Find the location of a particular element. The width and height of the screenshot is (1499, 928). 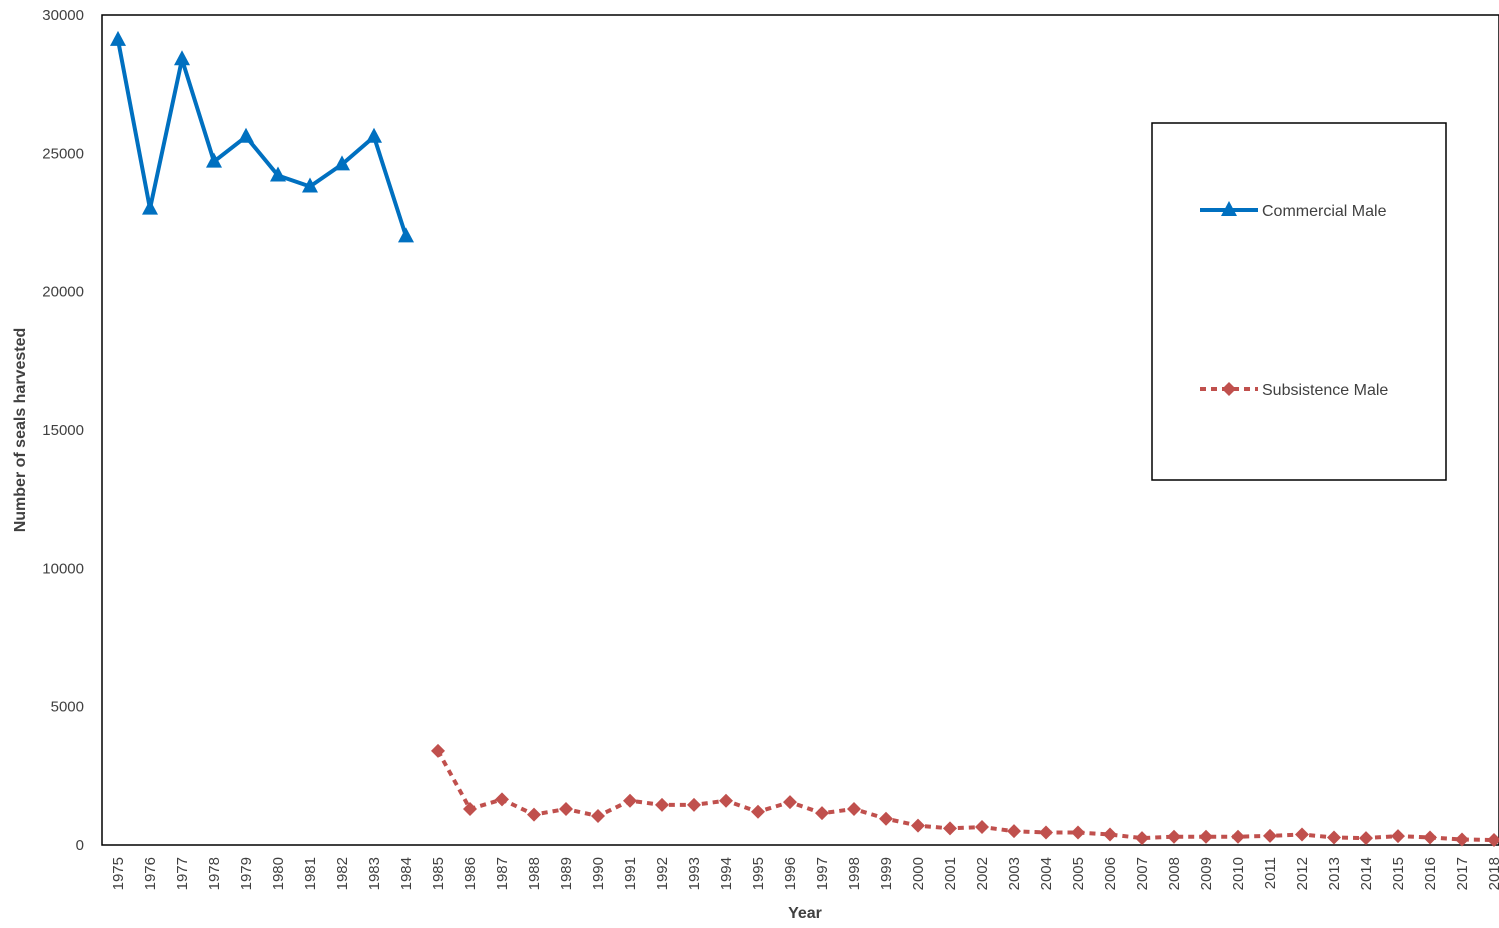

x-tick-label: 2012 is located at coordinates (1302, 873).